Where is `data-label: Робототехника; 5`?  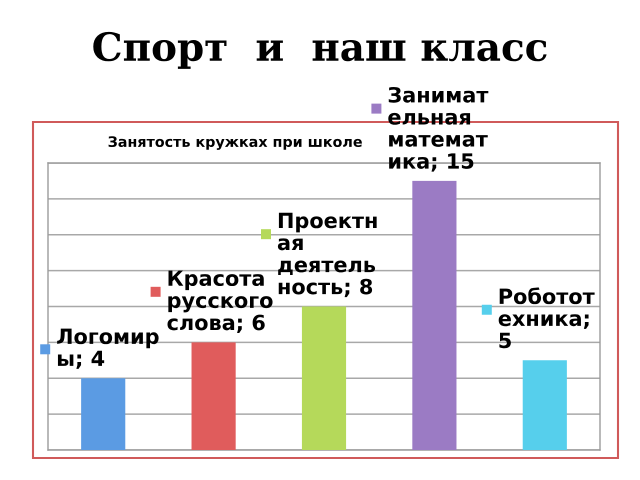 data-label: Робототехника; 5 is located at coordinates (546, 317).